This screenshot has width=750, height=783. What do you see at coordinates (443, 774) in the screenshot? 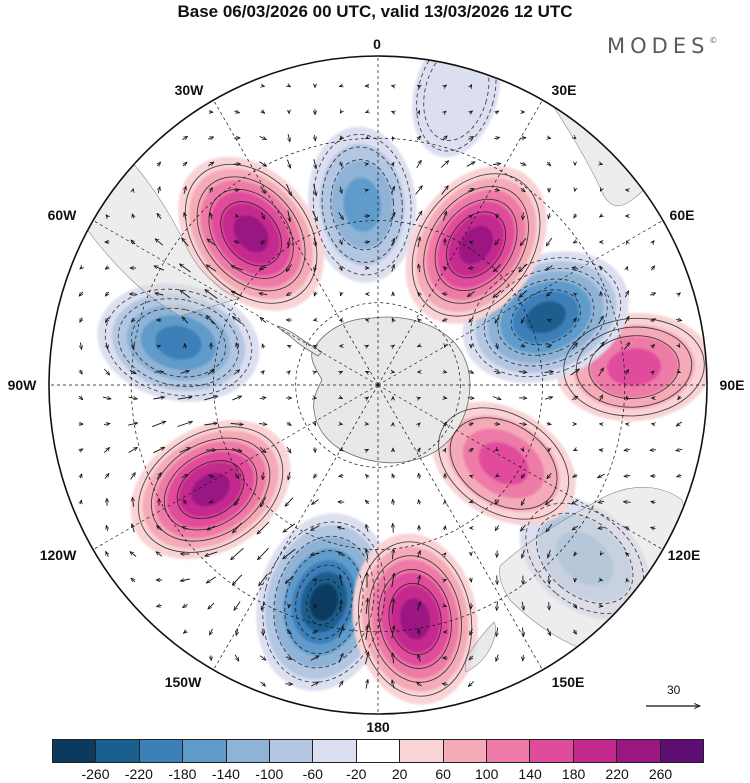
I see `colorbar-tick-label: 60` at bounding box center [443, 774].